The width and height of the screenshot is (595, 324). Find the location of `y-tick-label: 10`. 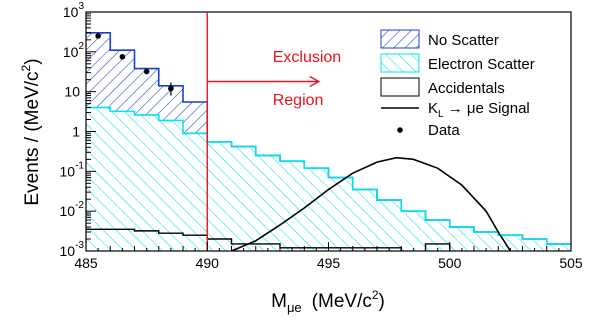

y-tick-label: 10 is located at coordinates (72, 92).